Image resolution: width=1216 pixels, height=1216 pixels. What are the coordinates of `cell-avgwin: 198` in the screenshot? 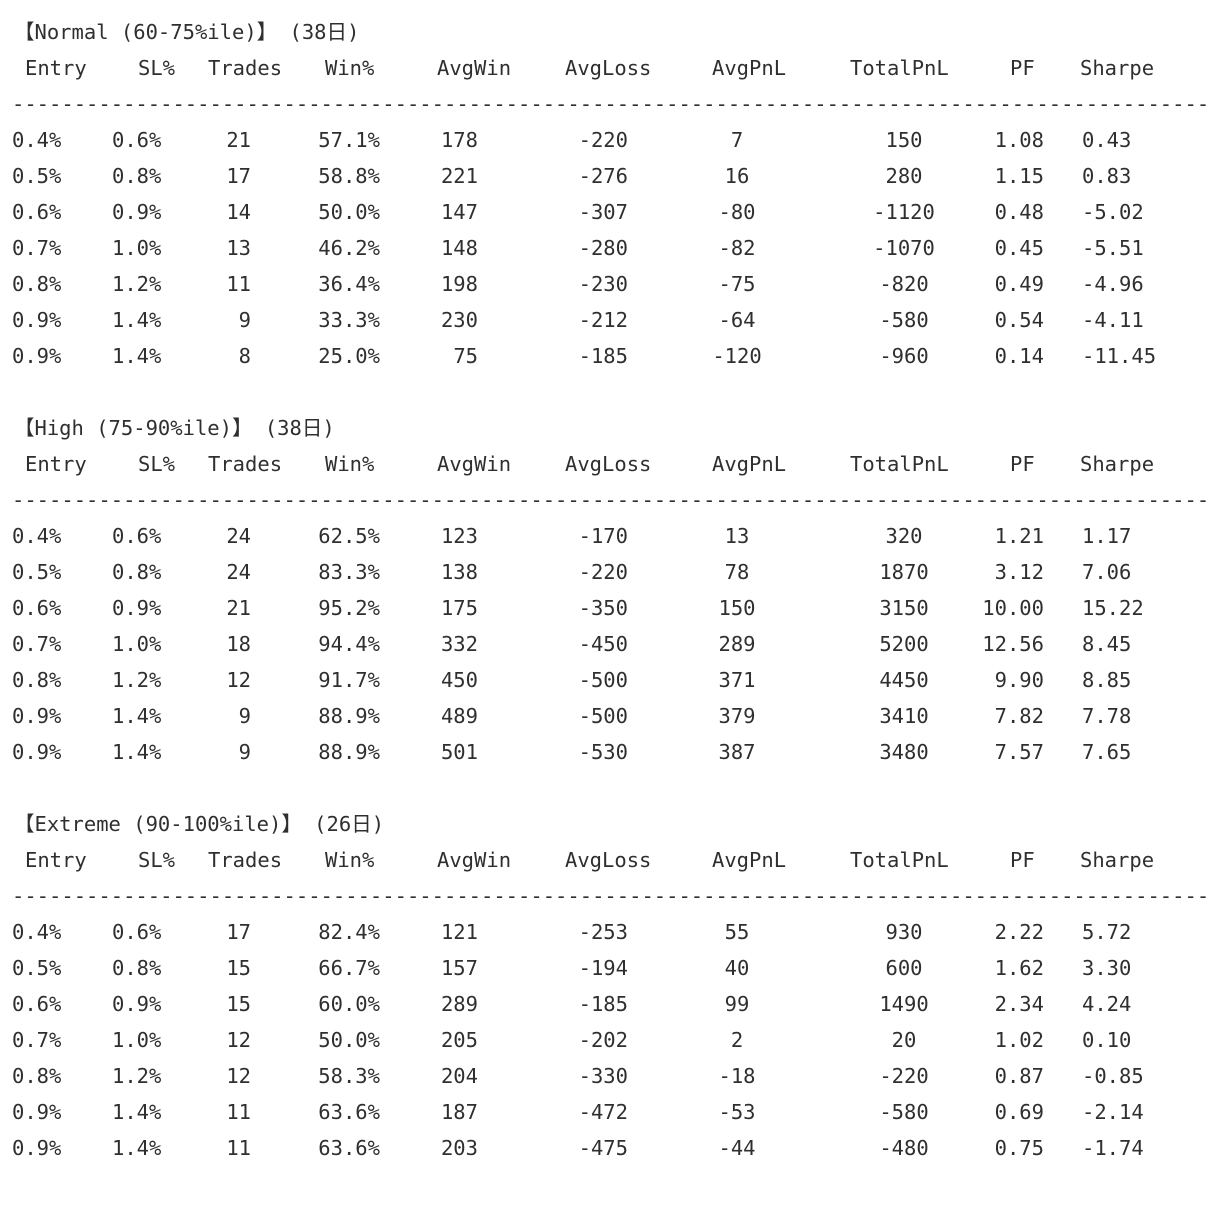 It's located at (459, 284).